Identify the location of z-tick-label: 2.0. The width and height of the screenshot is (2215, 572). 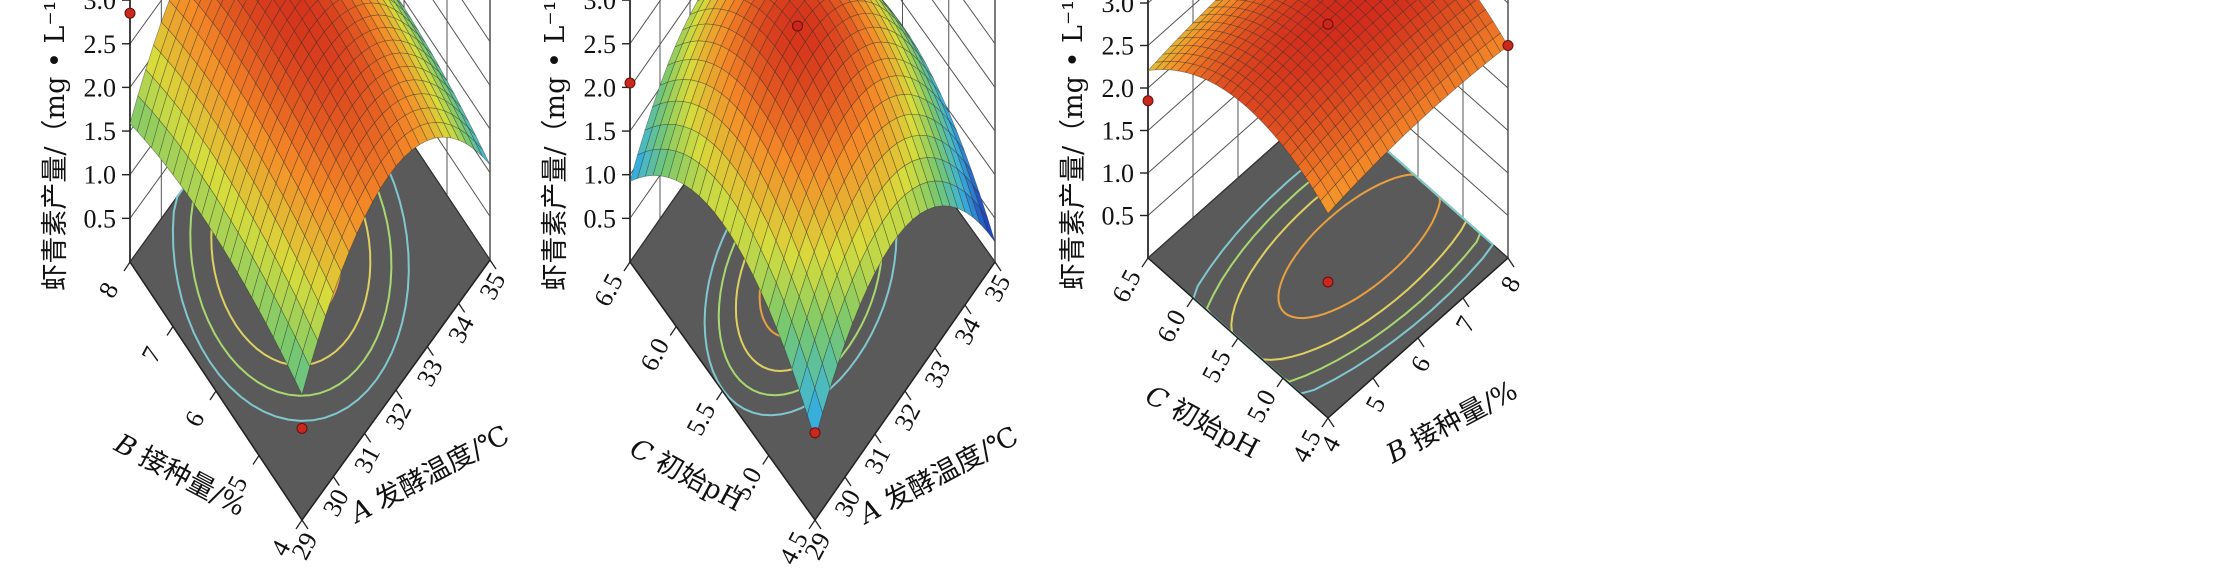
(600, 87).